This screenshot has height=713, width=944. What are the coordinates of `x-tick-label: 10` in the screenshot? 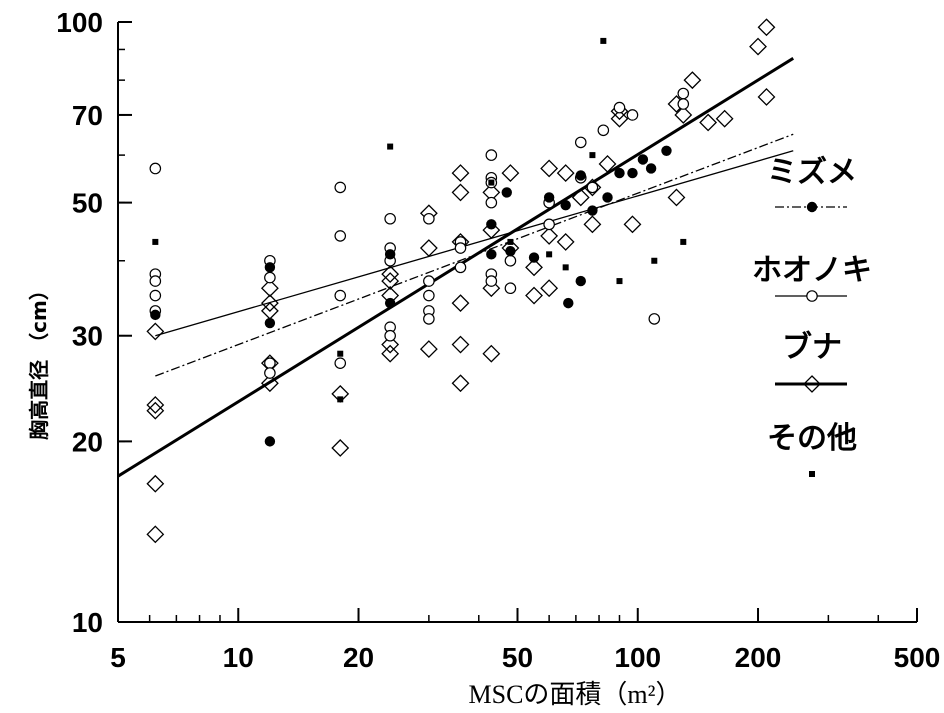 It's located at (238, 657).